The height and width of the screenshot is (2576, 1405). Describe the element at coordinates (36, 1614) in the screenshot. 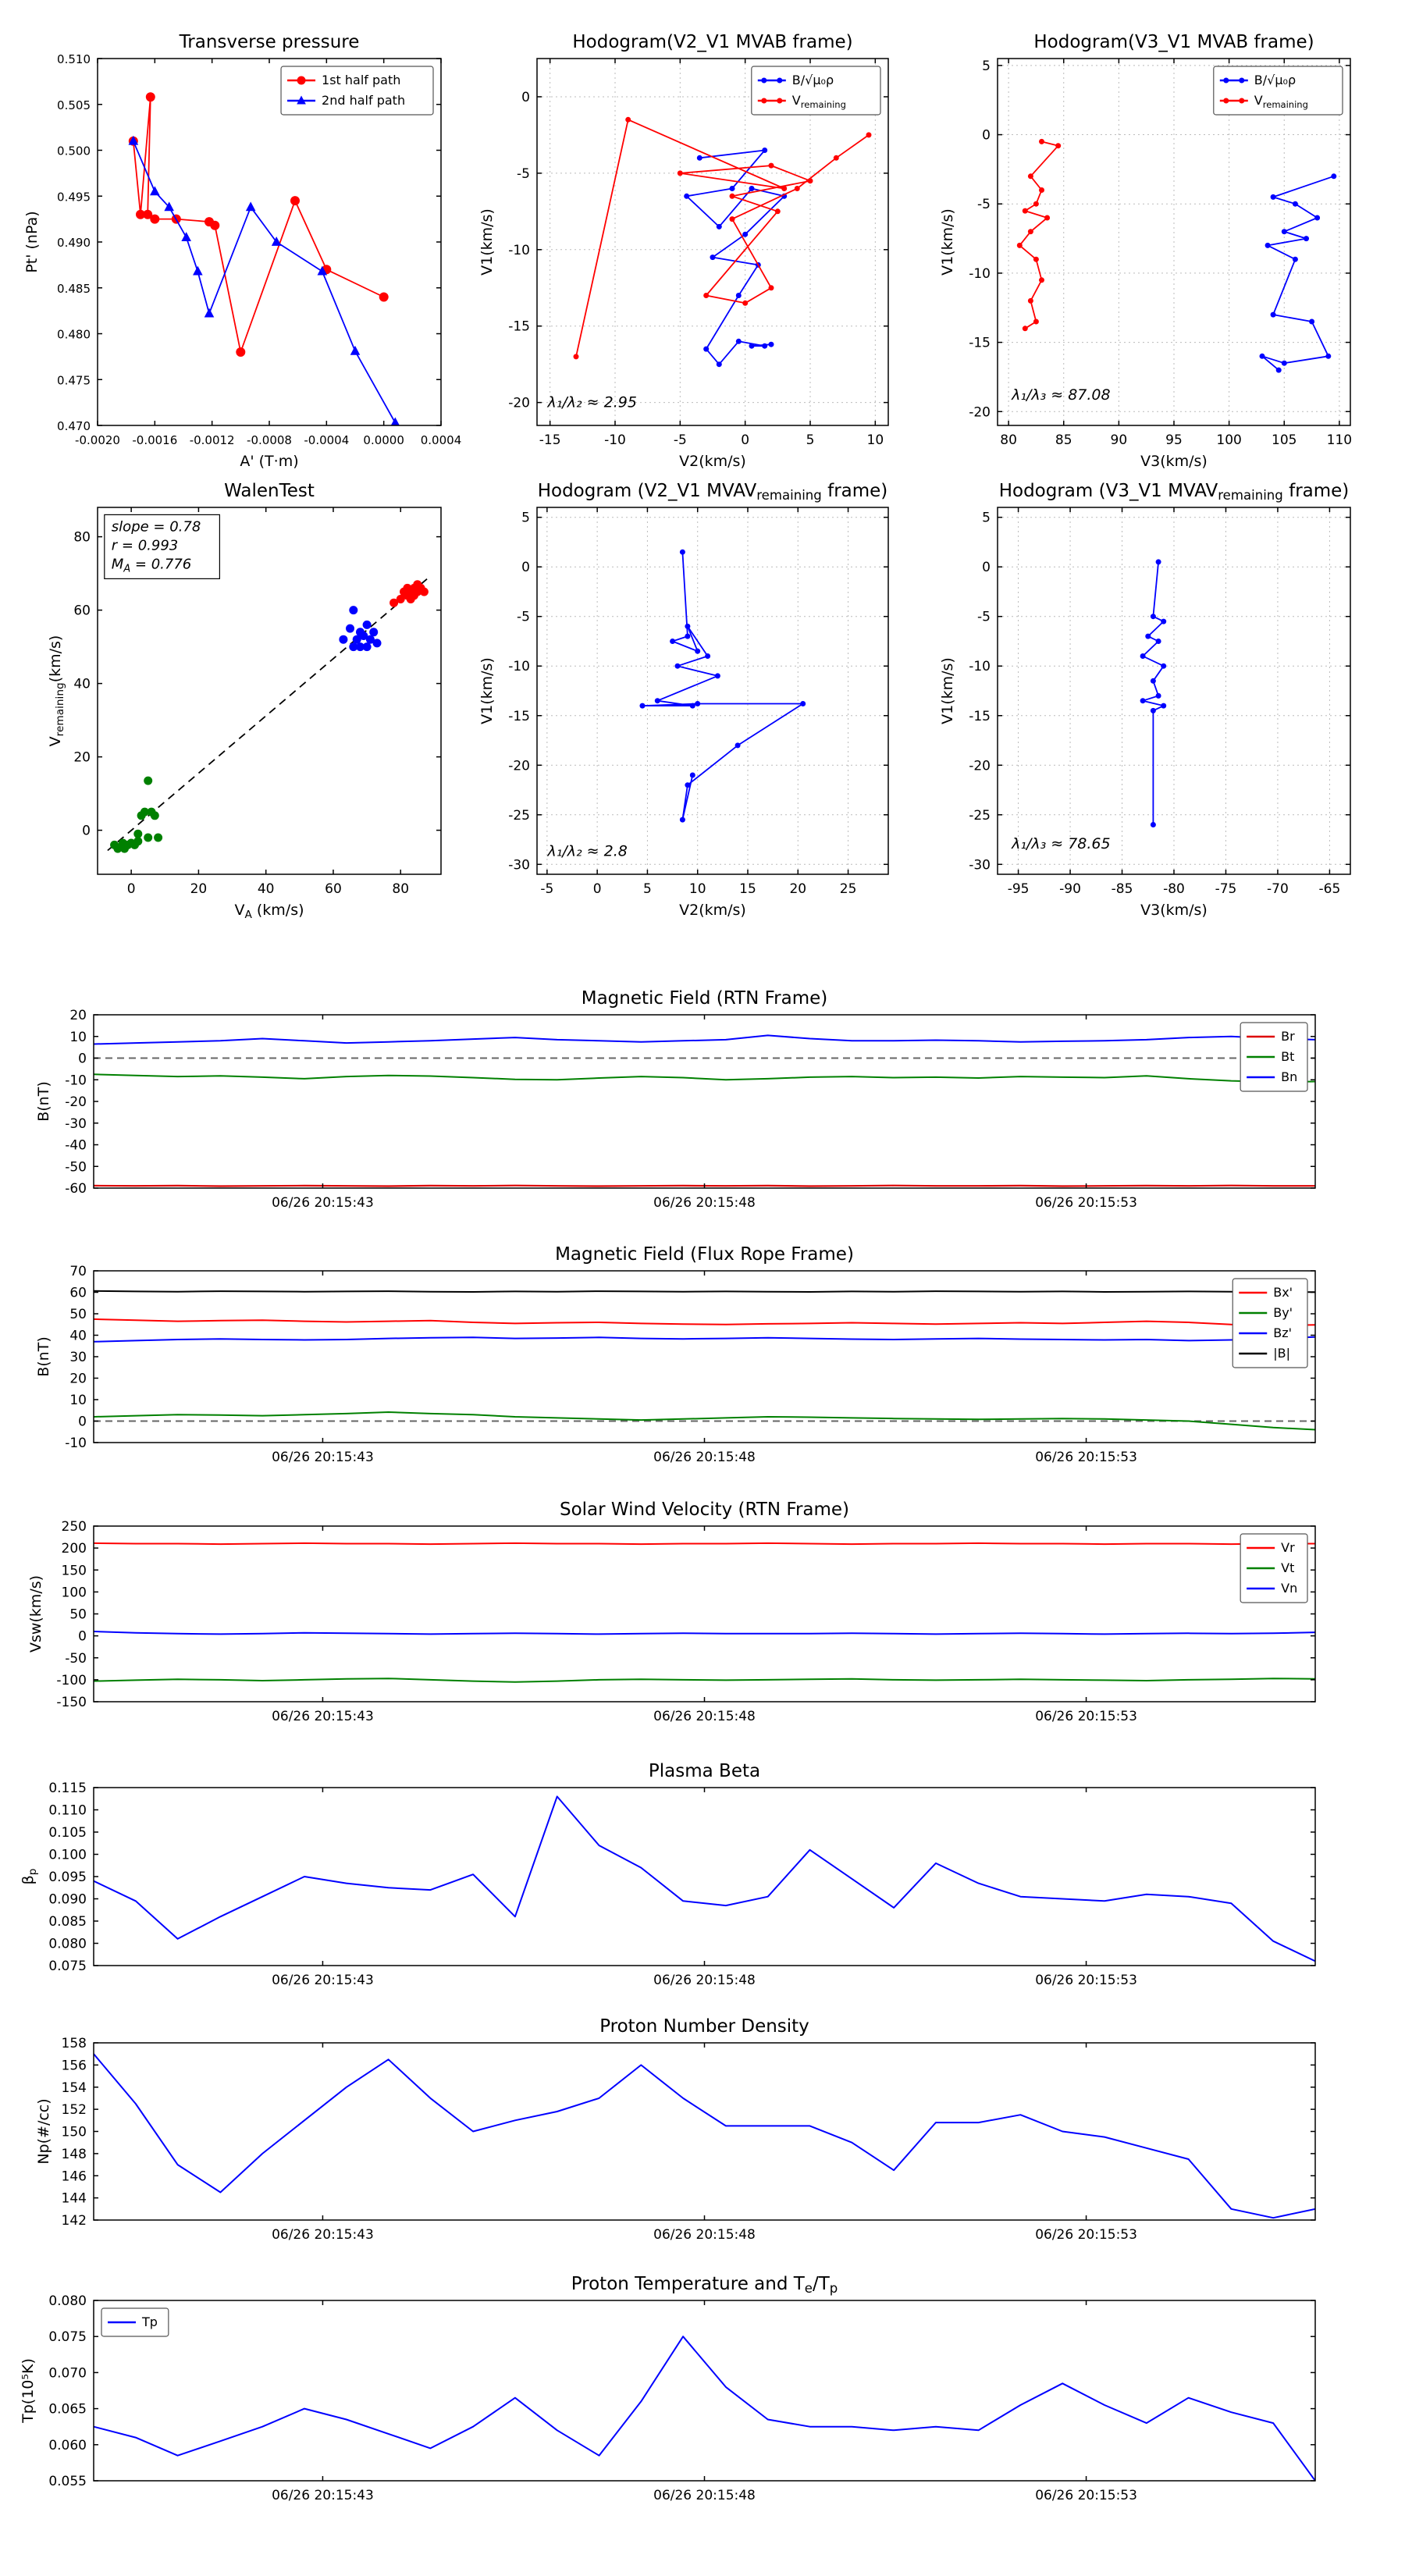

I see `y-axis-label: Vsw(km/s)` at that location.